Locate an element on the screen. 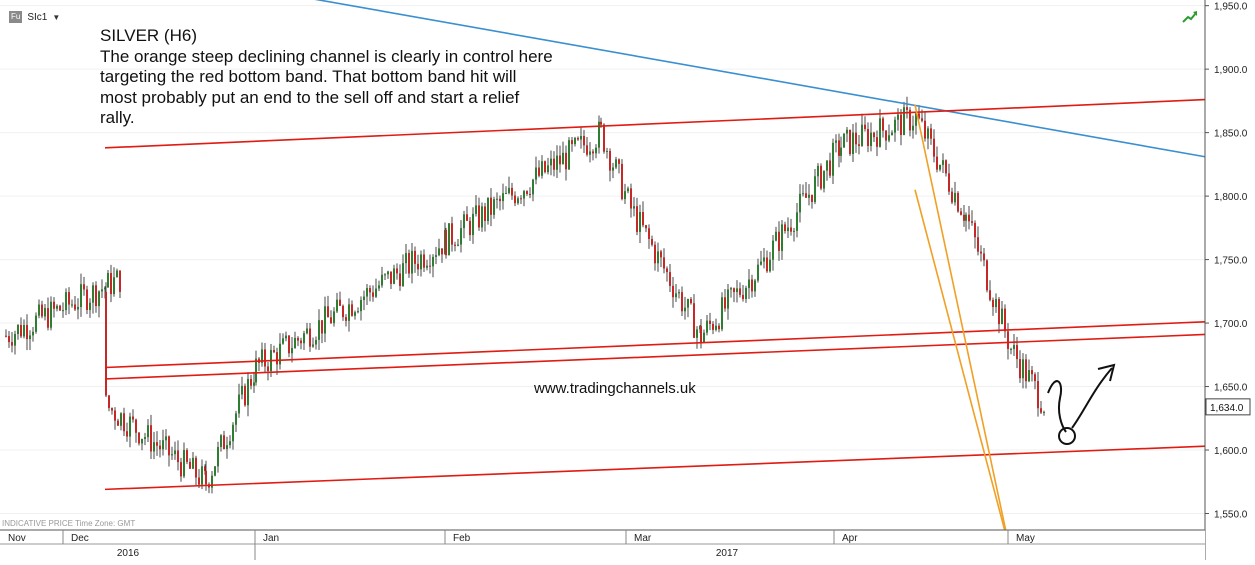  upper-red-band is located at coordinates (655, 123).